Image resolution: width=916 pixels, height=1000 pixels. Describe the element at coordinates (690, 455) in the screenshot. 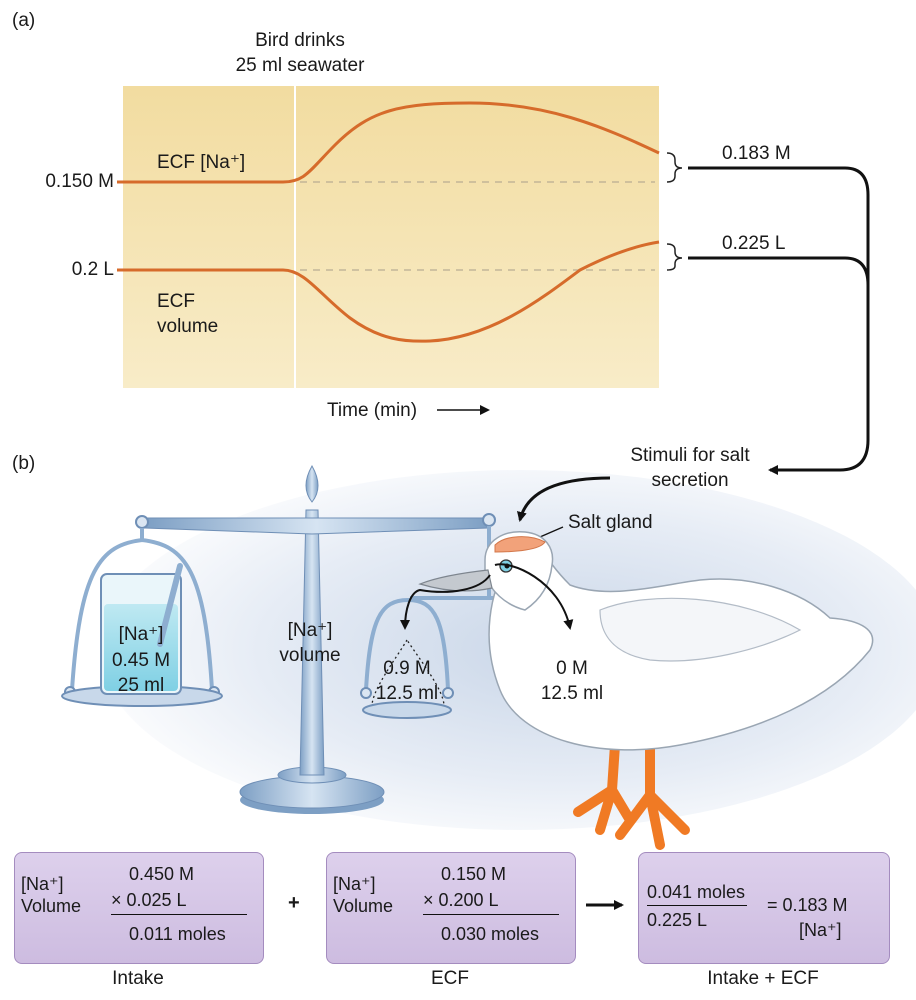

I see `stimuli-line1: Stimuli for salt` at that location.